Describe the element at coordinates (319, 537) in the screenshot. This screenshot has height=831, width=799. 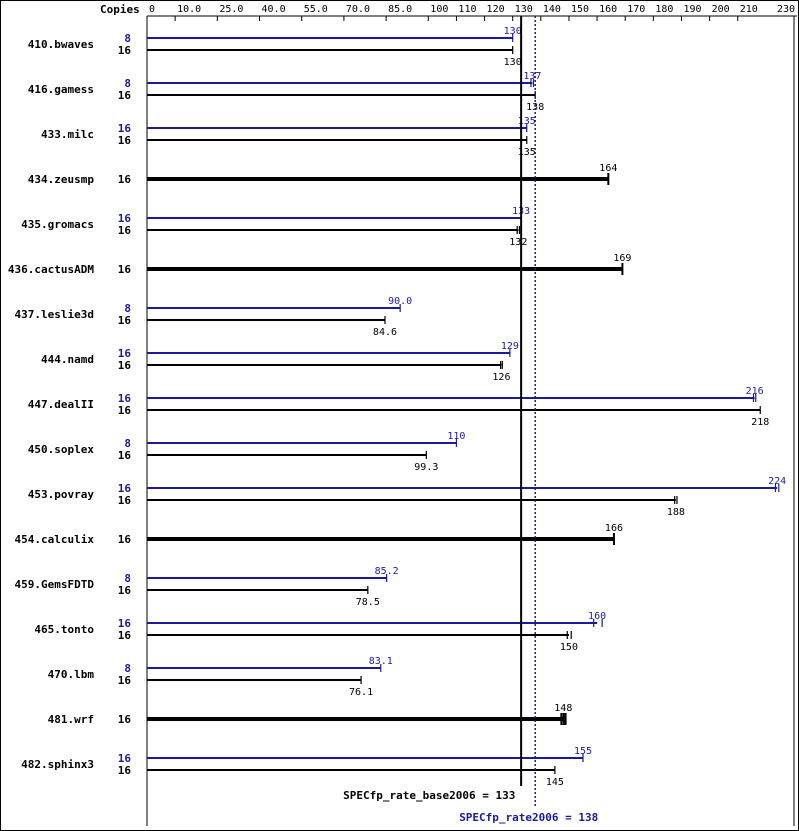
I see `benchmark-row: 454.calculix 16 166` at that location.